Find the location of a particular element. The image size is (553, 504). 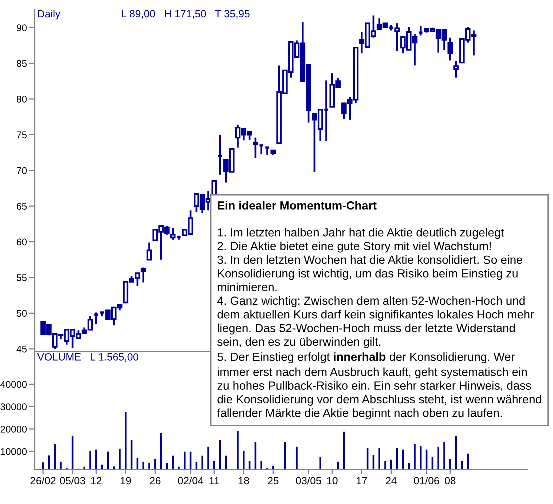

annotation: immer erst nach dem Ausbruch kauft, geht systematisch ein zu hohes Pullback-Risiko ein. Ein sehr starker Hinweis, dass die Konsolidierung vor dem Abschluss steht, ist wenn während fallender Märkte die Aktie beginnt nach oben zu laufen. is located at coordinates (379, 394).